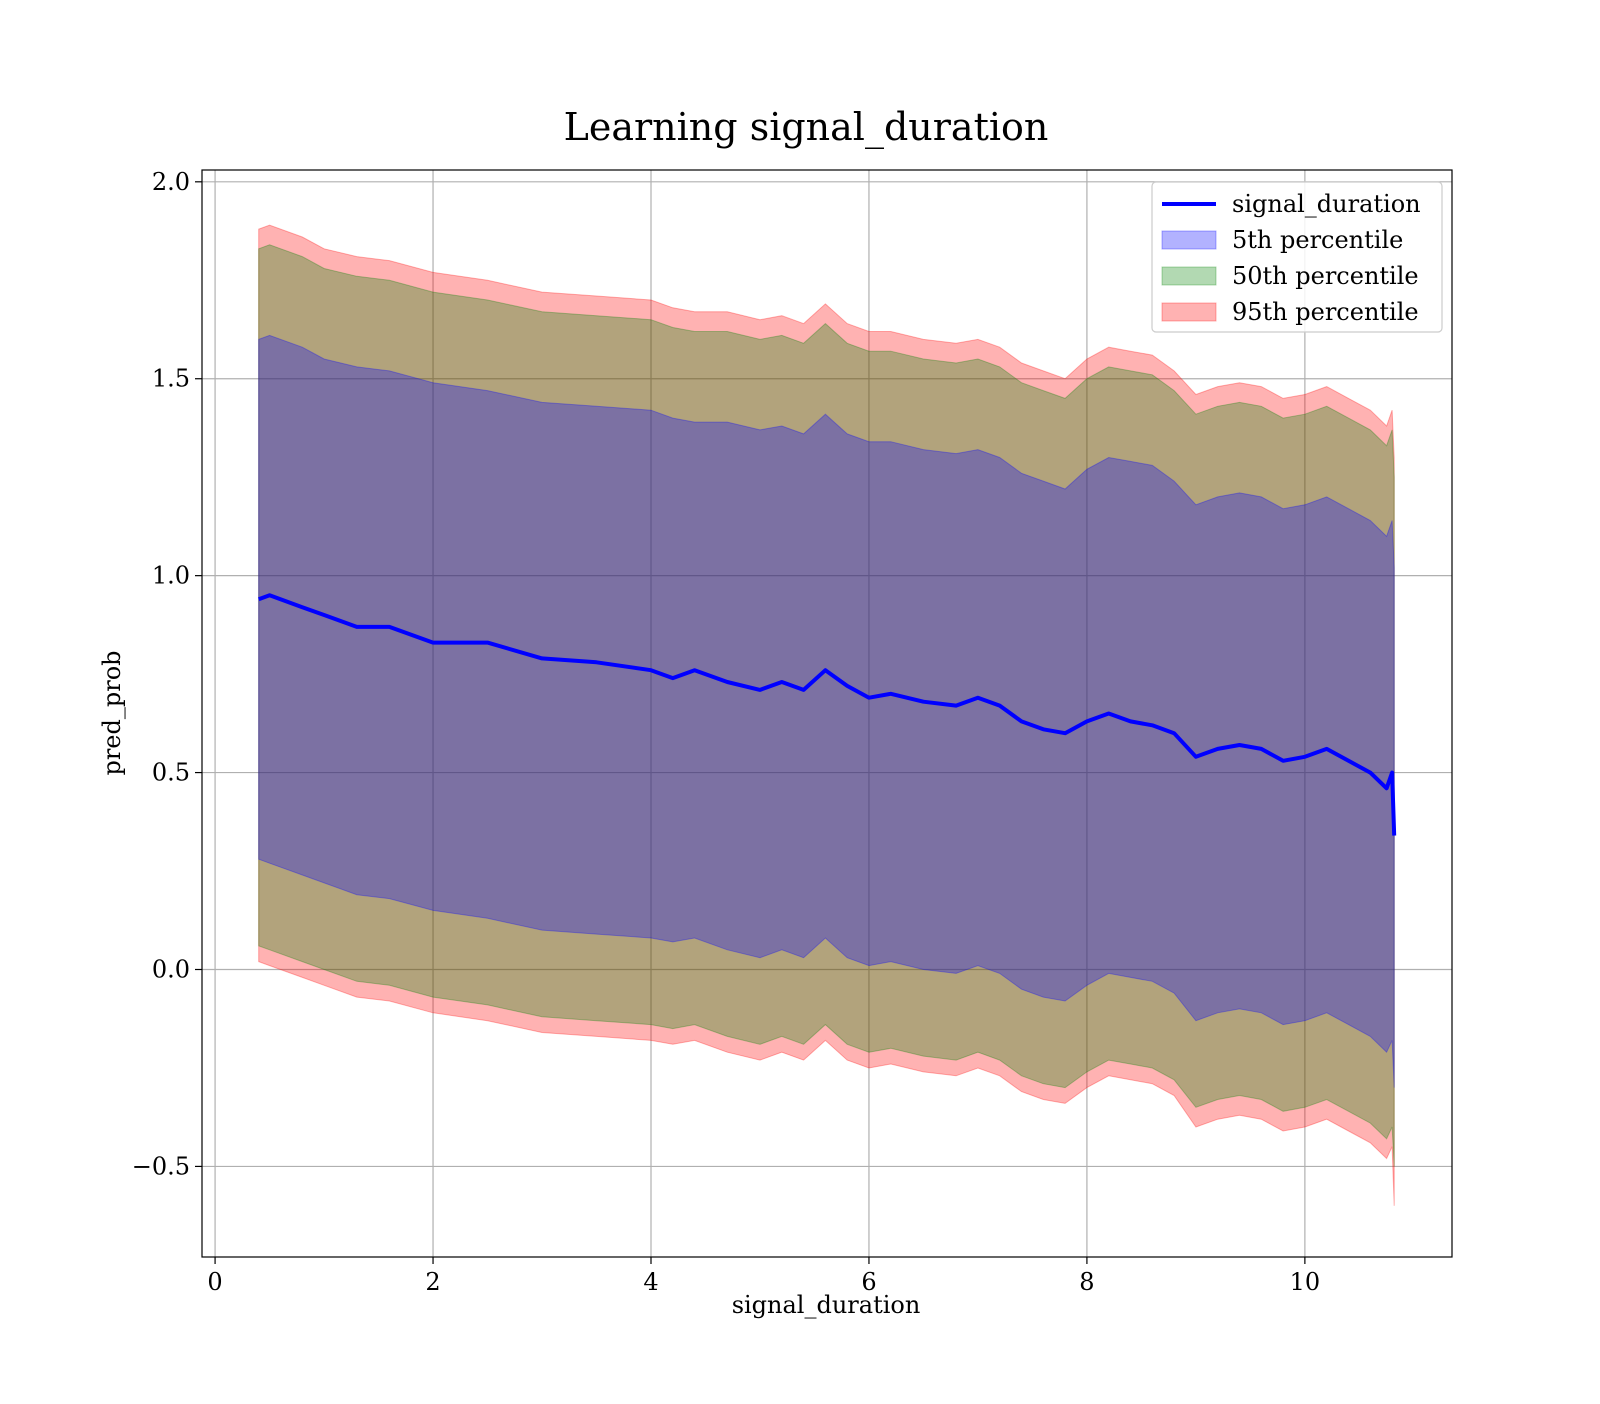 The width and height of the screenshot is (1600, 1404). I want to click on y-tick-label: 2.0, so click(171, 182).